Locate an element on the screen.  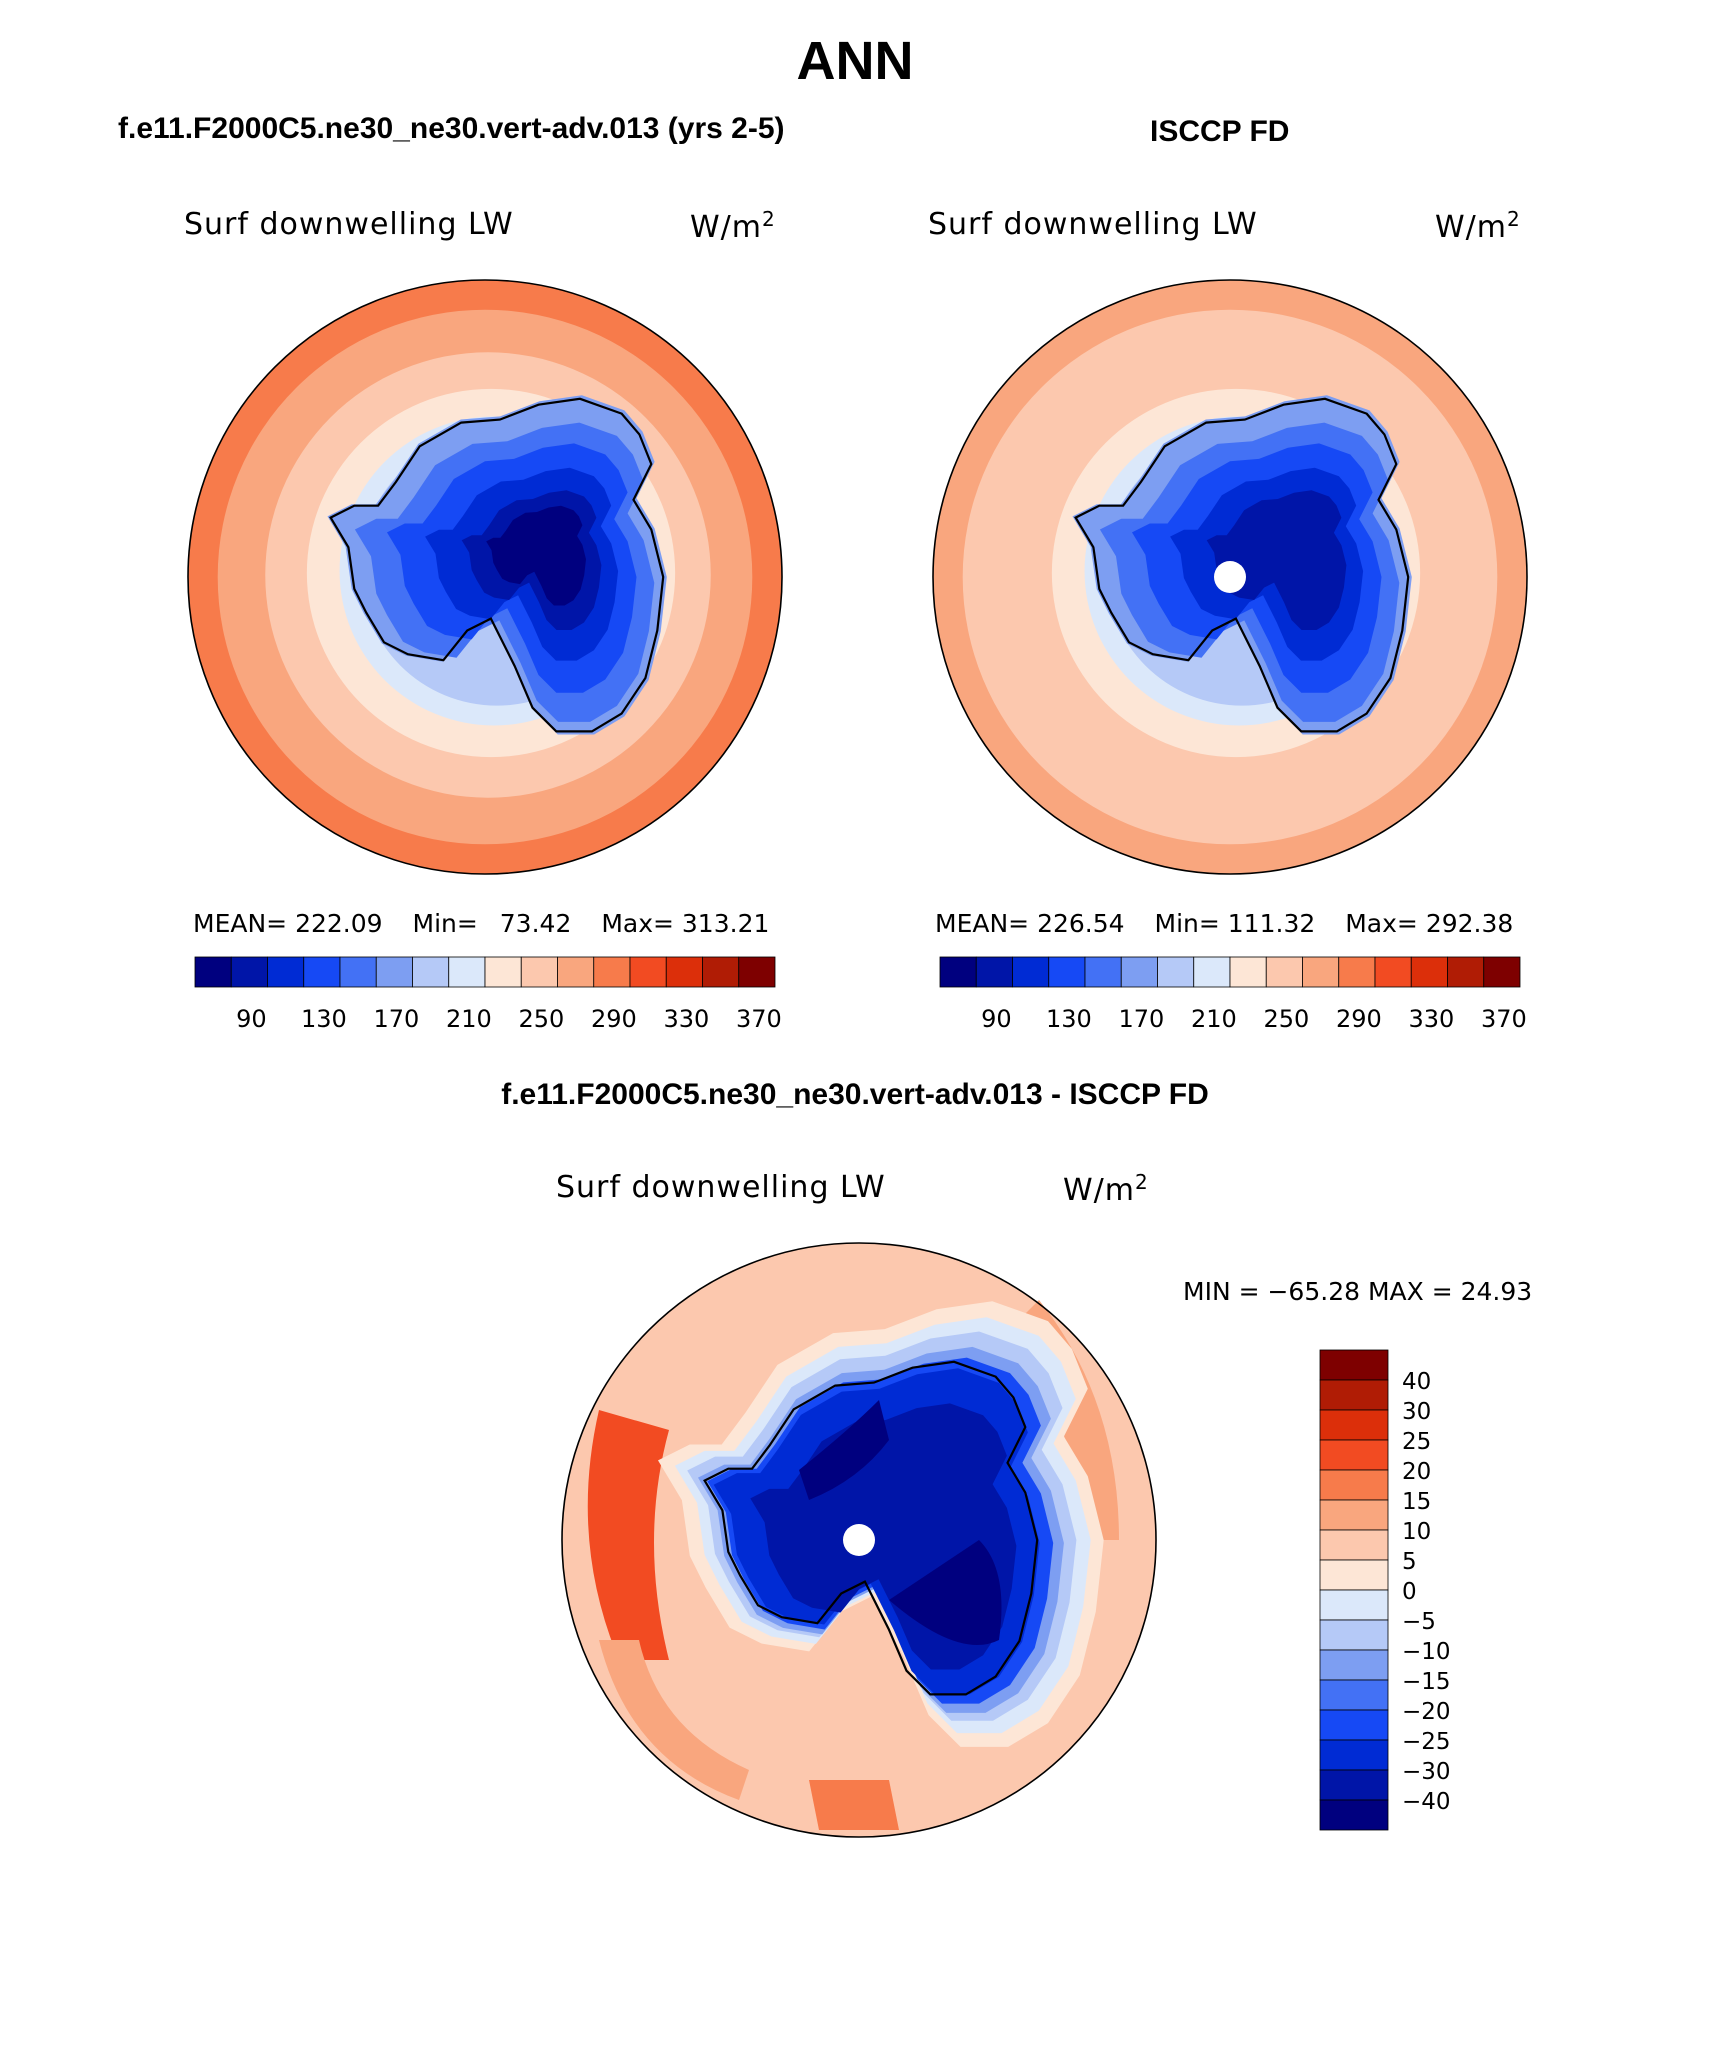
diff-colorbar-tick-label: 5 is located at coordinates (1409, 1562).